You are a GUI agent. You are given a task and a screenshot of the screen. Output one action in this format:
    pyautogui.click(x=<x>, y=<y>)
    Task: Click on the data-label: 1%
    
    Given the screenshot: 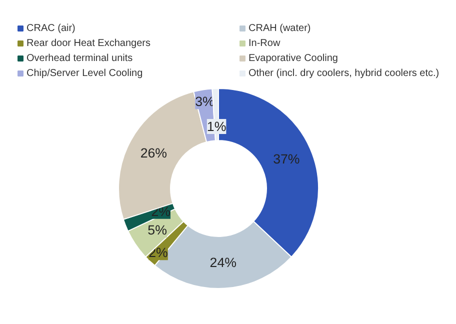 What is the action you would take?
    pyautogui.click(x=216, y=126)
    